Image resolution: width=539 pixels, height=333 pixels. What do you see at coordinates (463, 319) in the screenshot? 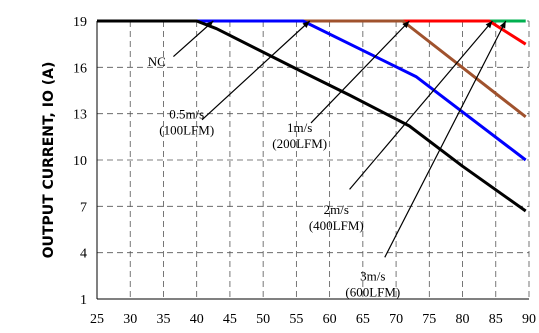
I see `x-tick-label: 80` at bounding box center [463, 319].